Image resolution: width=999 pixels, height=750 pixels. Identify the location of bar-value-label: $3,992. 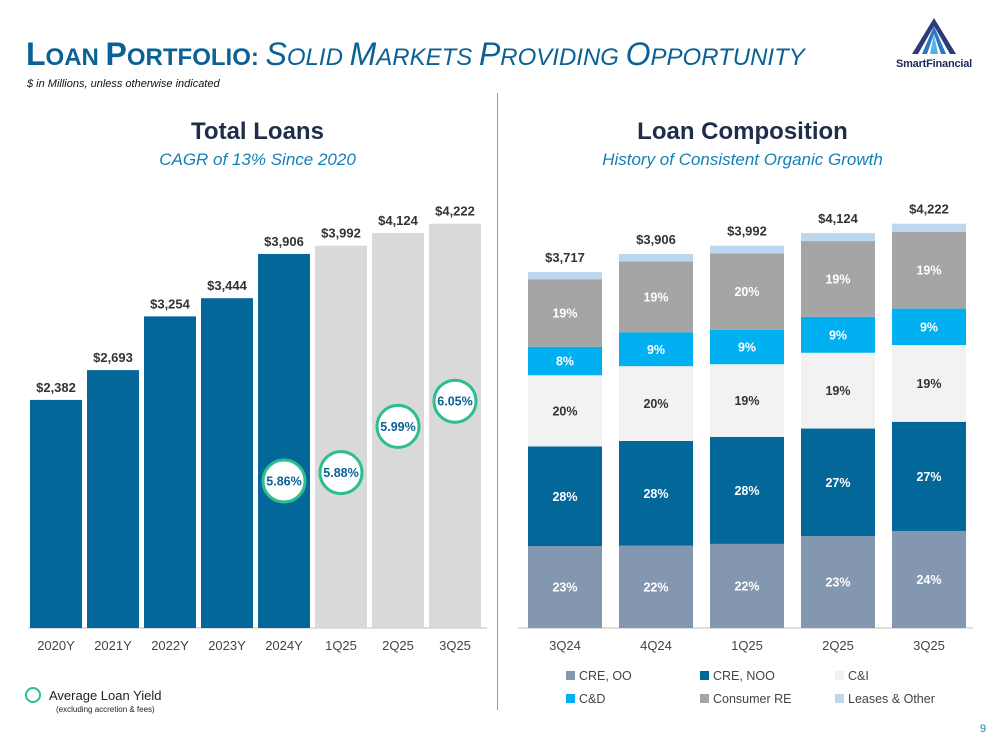
(341, 233).